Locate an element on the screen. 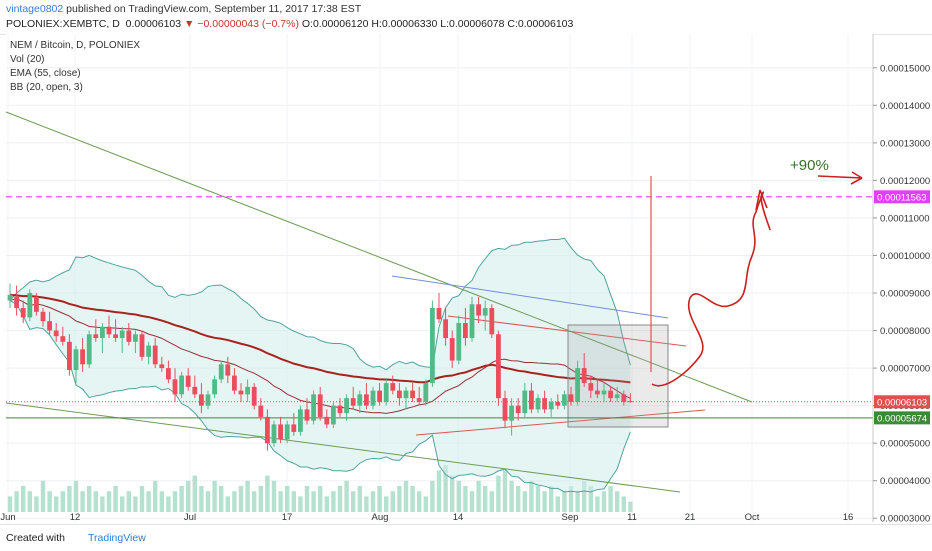 The height and width of the screenshot is (551, 932). x-tick-label: 11 is located at coordinates (632, 517).